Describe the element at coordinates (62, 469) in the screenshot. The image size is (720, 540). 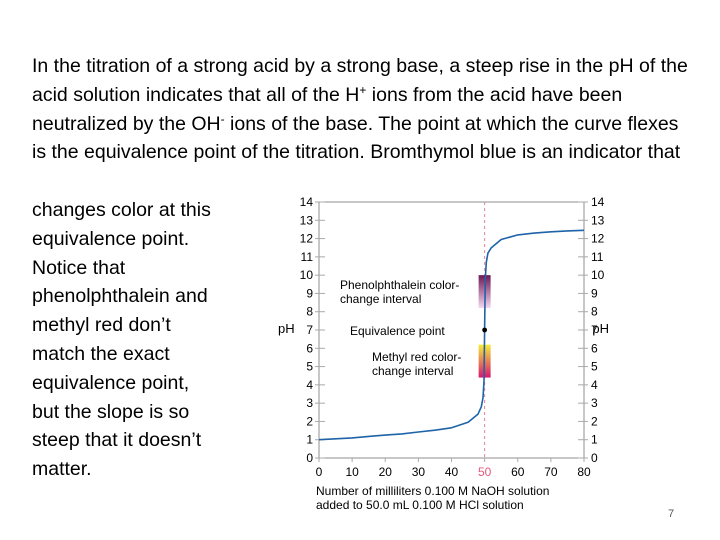
I see `side-line-10: matter.` at that location.